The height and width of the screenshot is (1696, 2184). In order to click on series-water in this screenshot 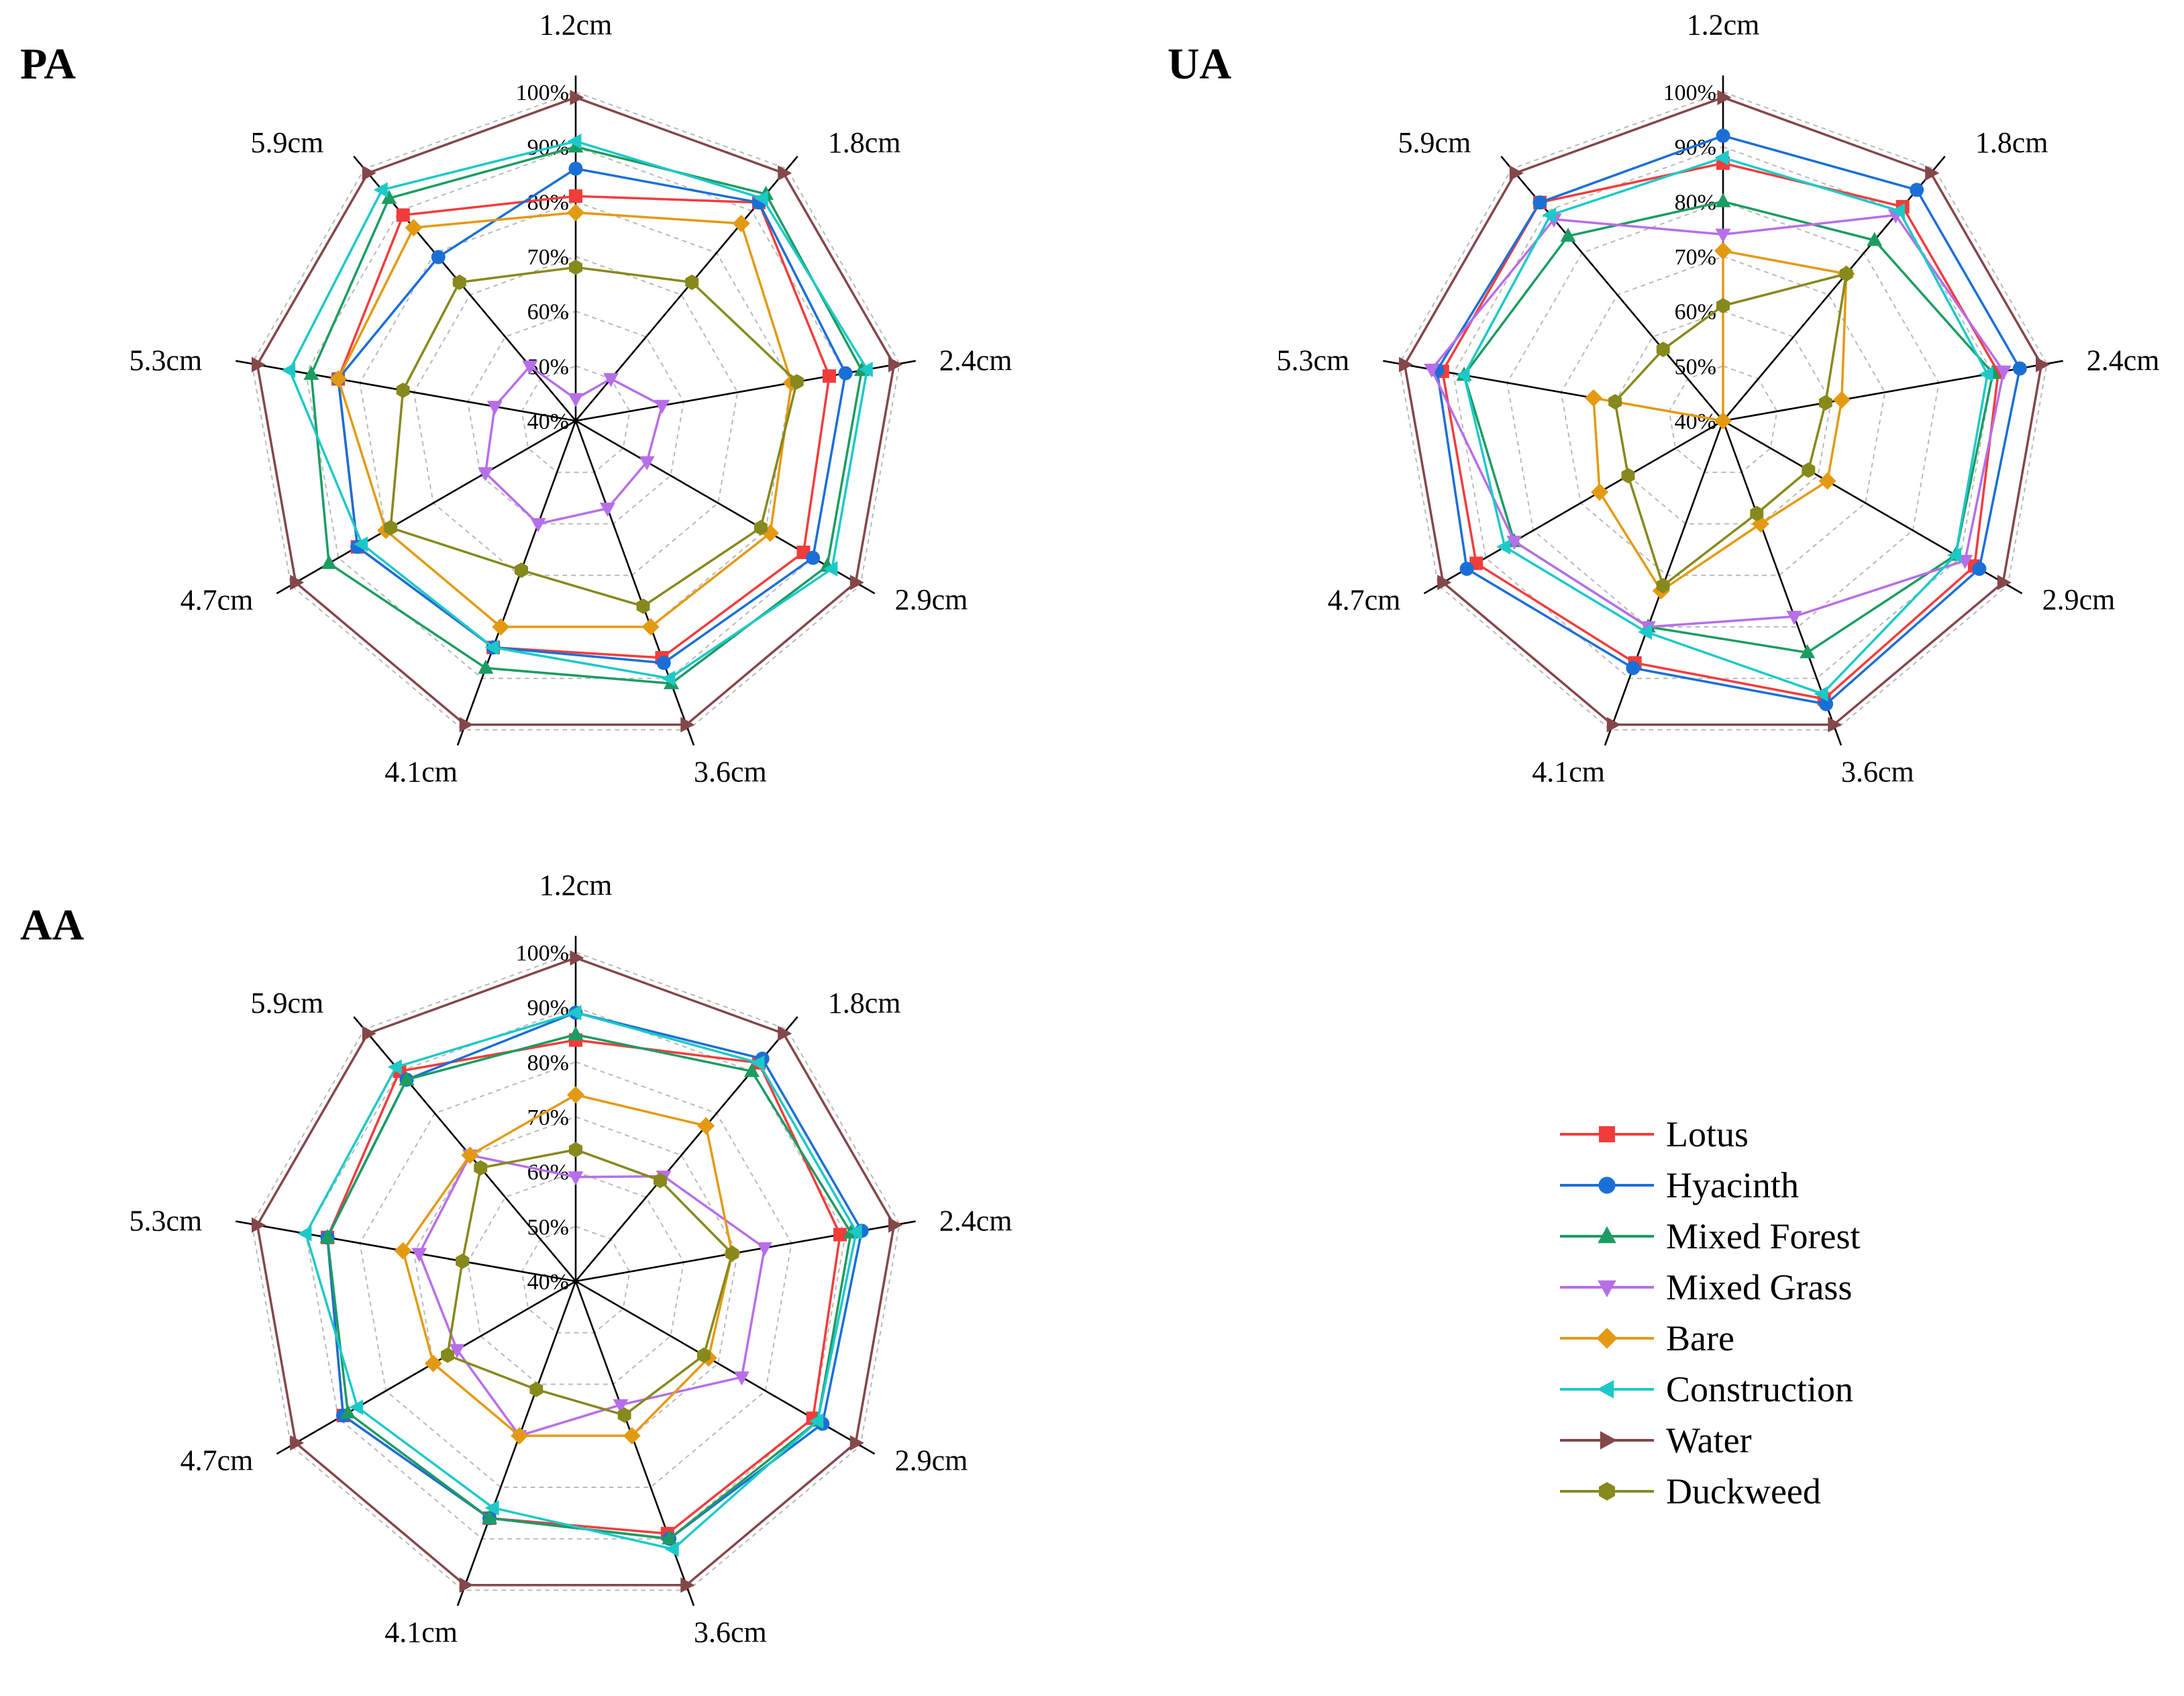, I will do `click(577, 1271)`.